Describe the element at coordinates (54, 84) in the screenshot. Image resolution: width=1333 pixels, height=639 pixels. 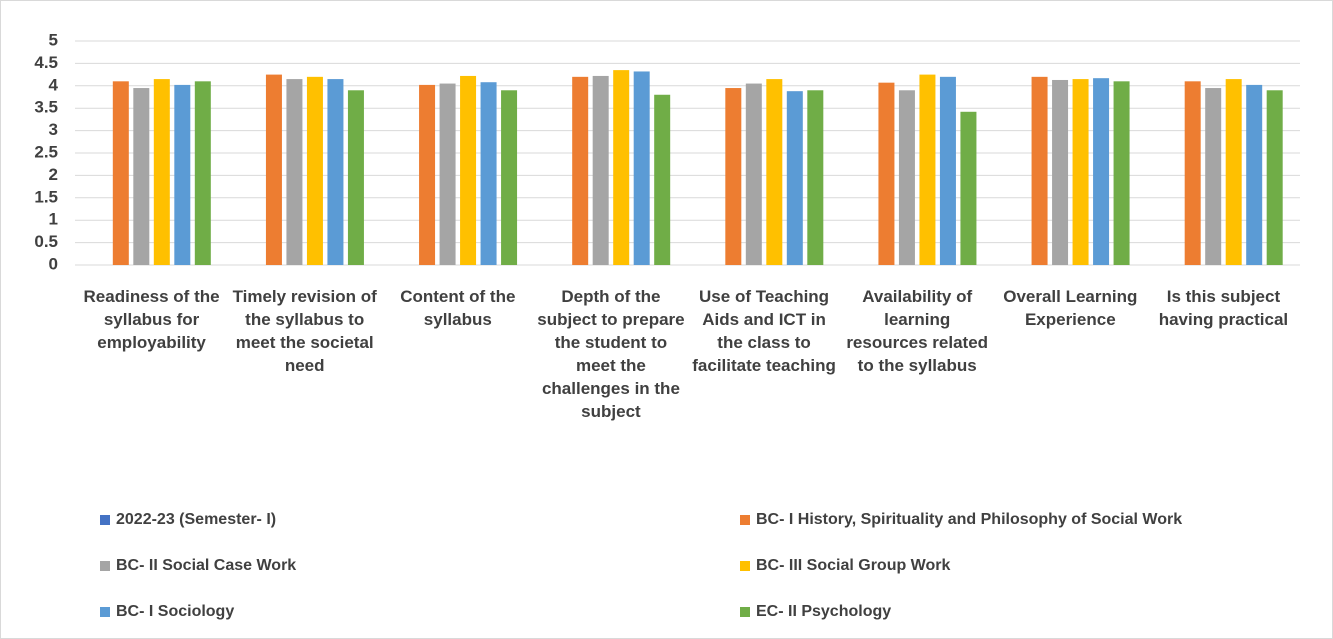
I see `y-tick-label: 4` at that location.